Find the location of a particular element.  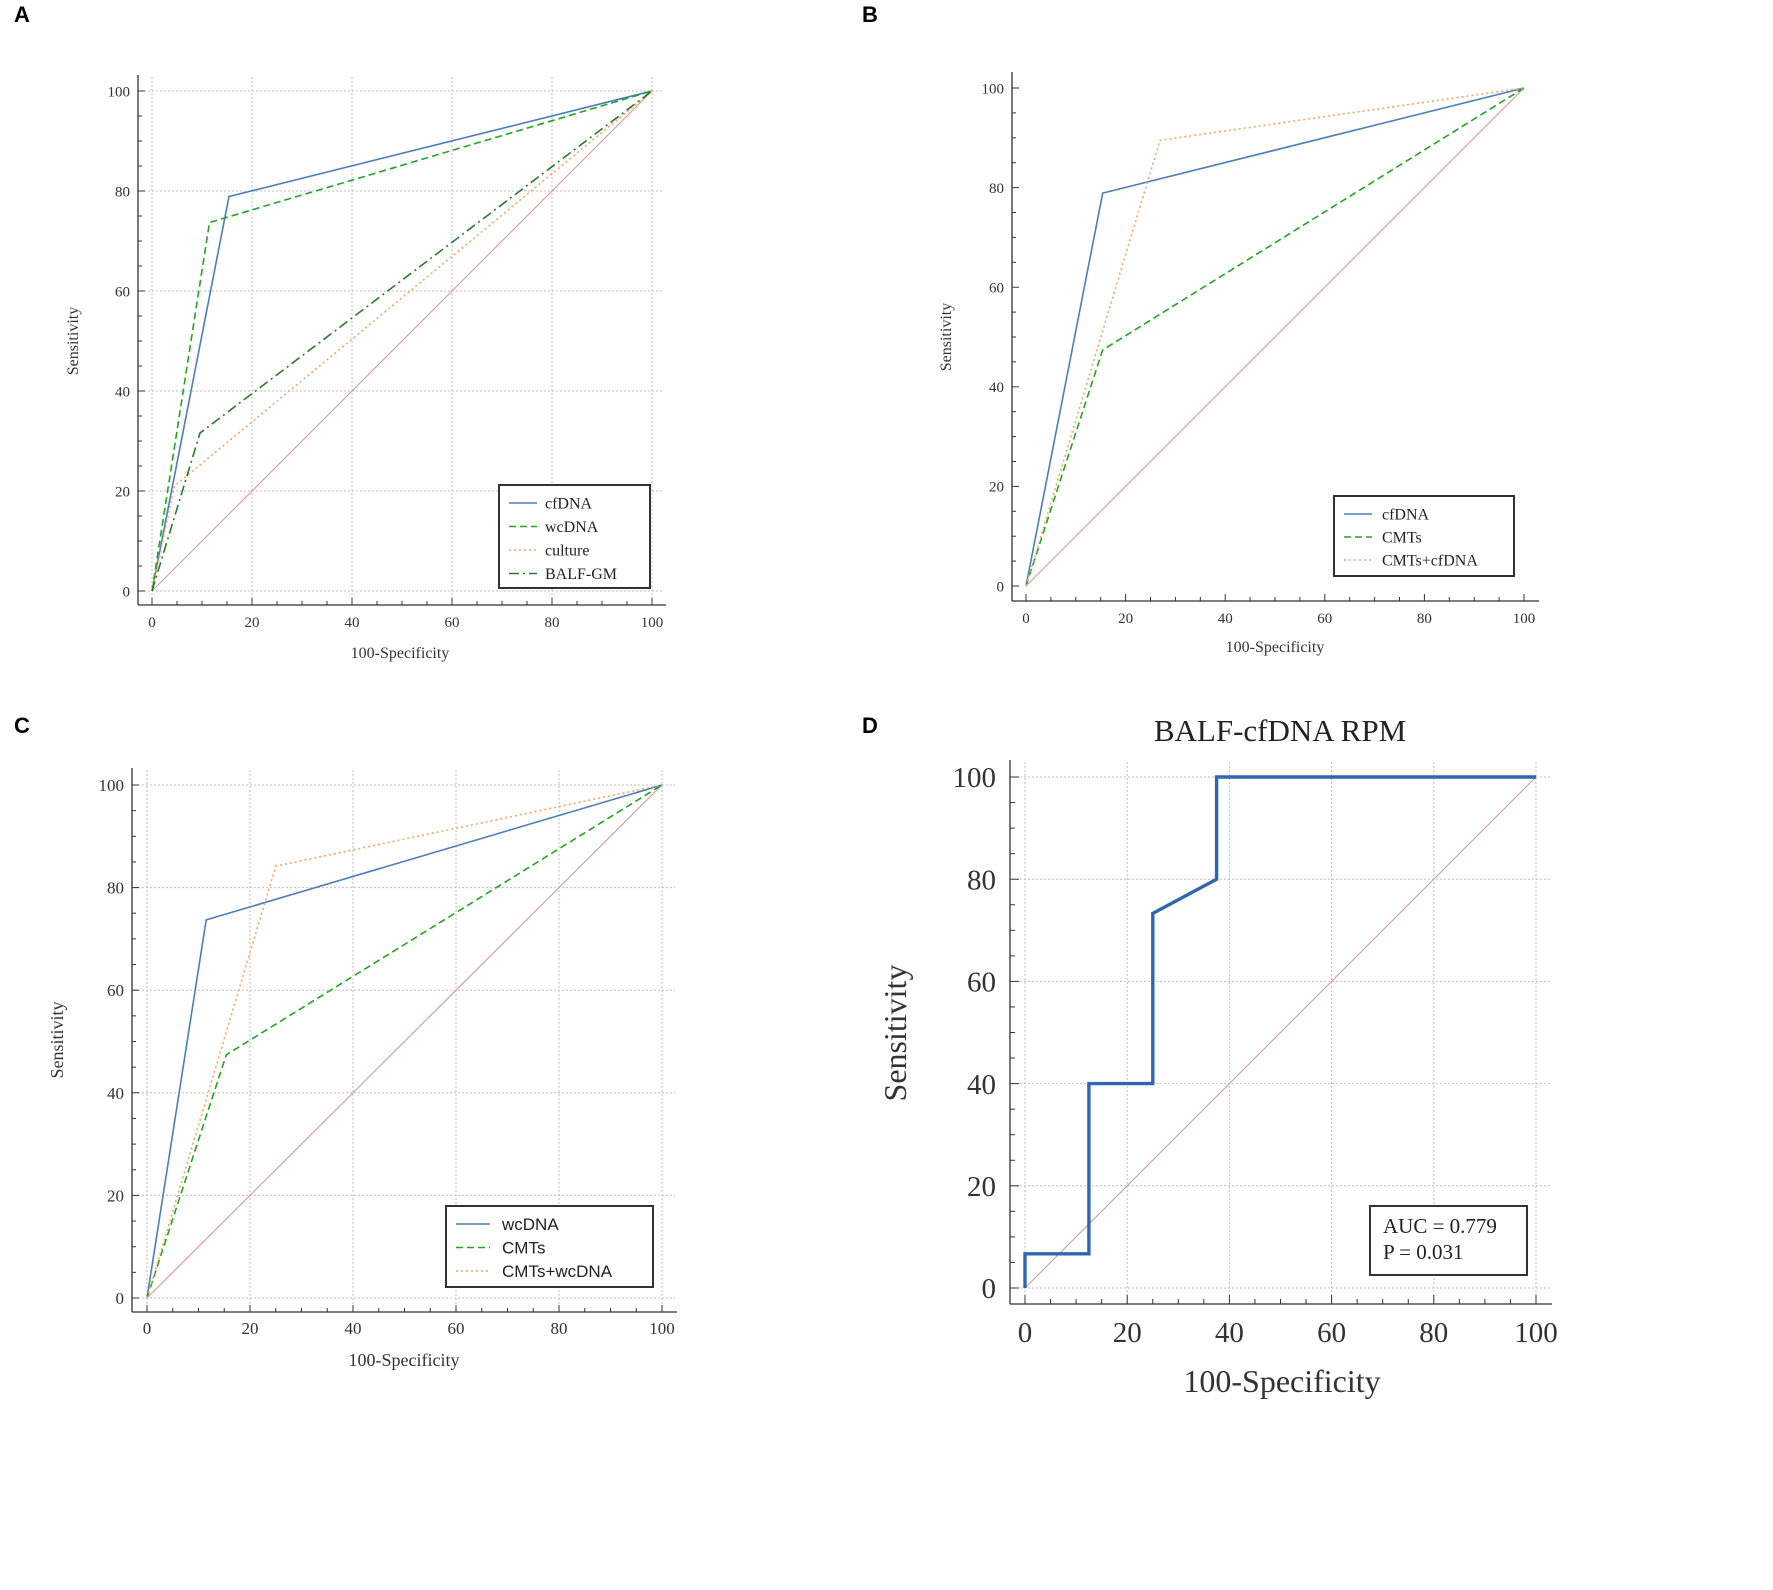

roc-curve-balf-cfdna-rpm is located at coordinates (1279, 1031).